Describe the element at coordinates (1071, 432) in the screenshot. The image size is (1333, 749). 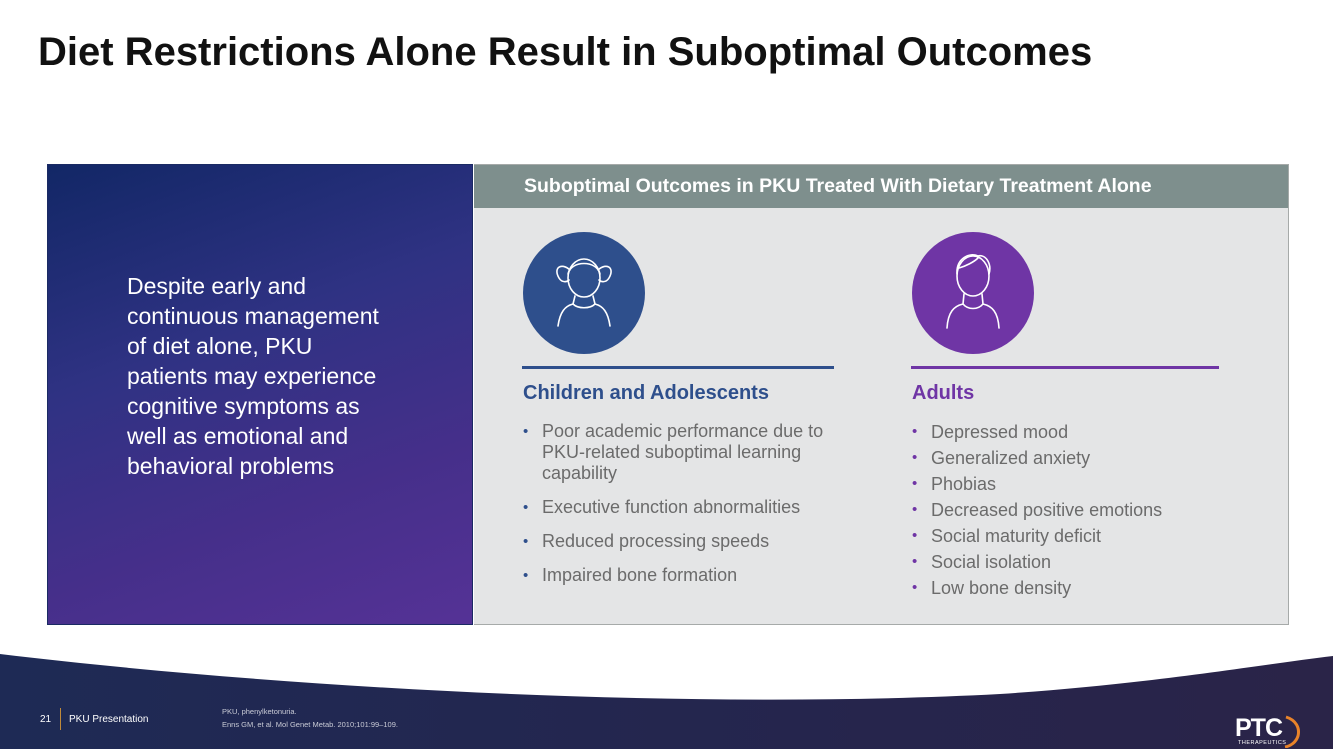
I see `list-item: Depressed mood` at that location.